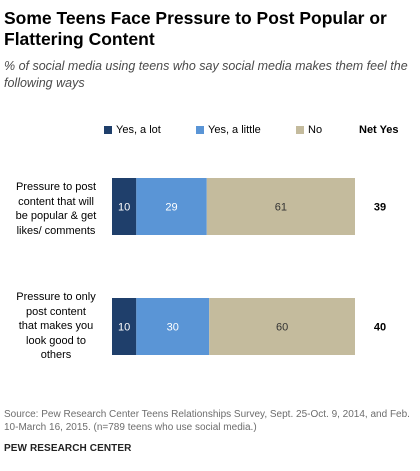 This screenshot has width=420, height=471. Describe the element at coordinates (315, 130) in the screenshot. I see `legend-label-no: No` at that location.